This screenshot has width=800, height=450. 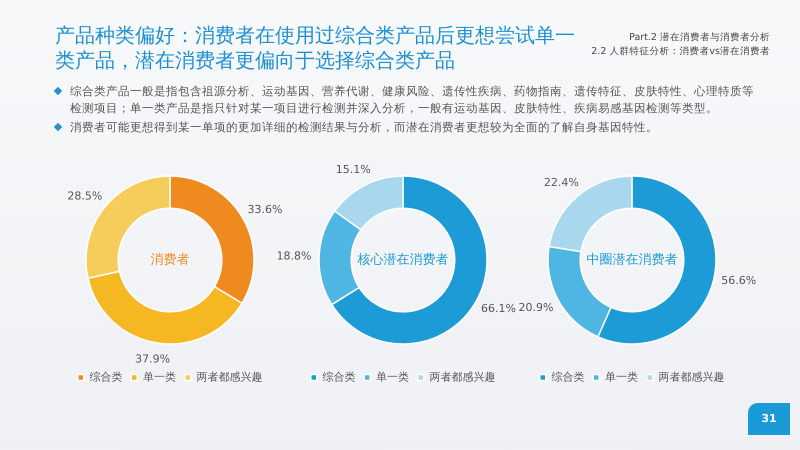 I want to click on data-label: 33.6%, so click(x=264, y=209).